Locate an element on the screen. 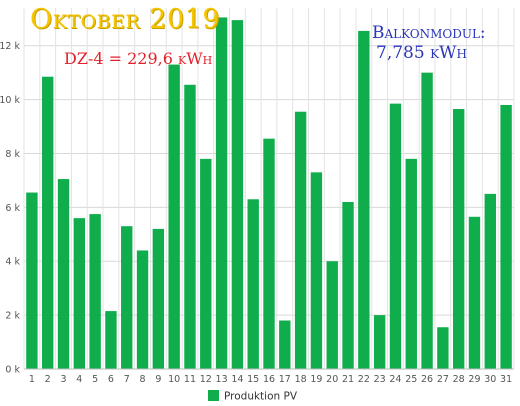 Image resolution: width=520 pixels, height=406 pixels. x-tick-label: 25 is located at coordinates (411, 379).